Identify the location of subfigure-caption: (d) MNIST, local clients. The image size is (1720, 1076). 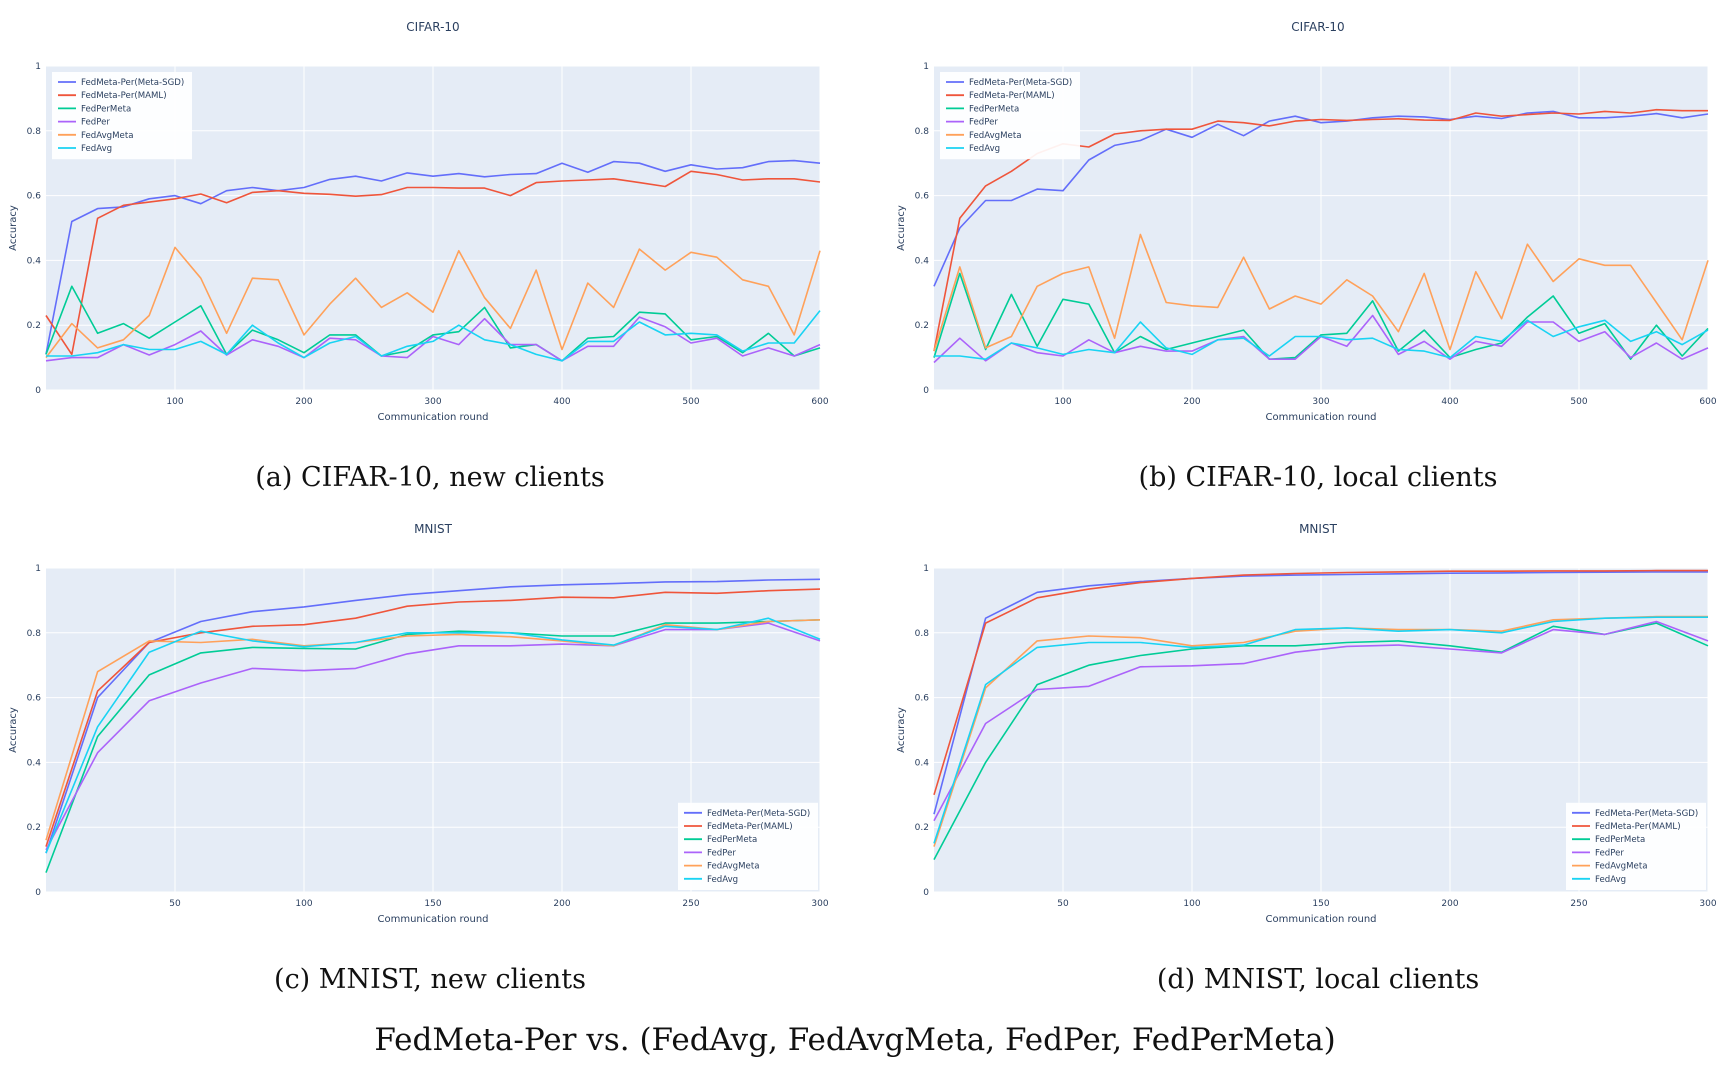
(1318, 979).